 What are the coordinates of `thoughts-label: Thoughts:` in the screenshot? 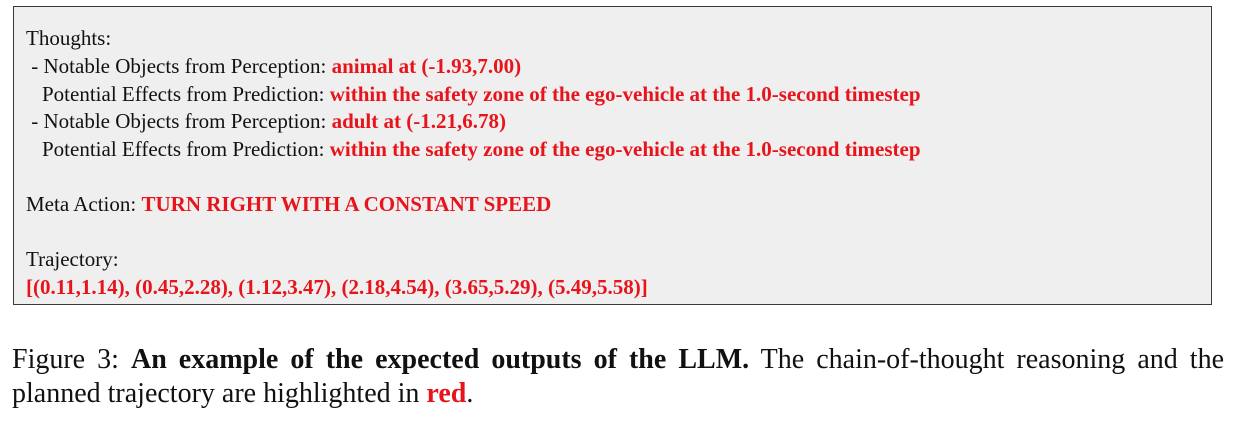 It's located at (69, 38).